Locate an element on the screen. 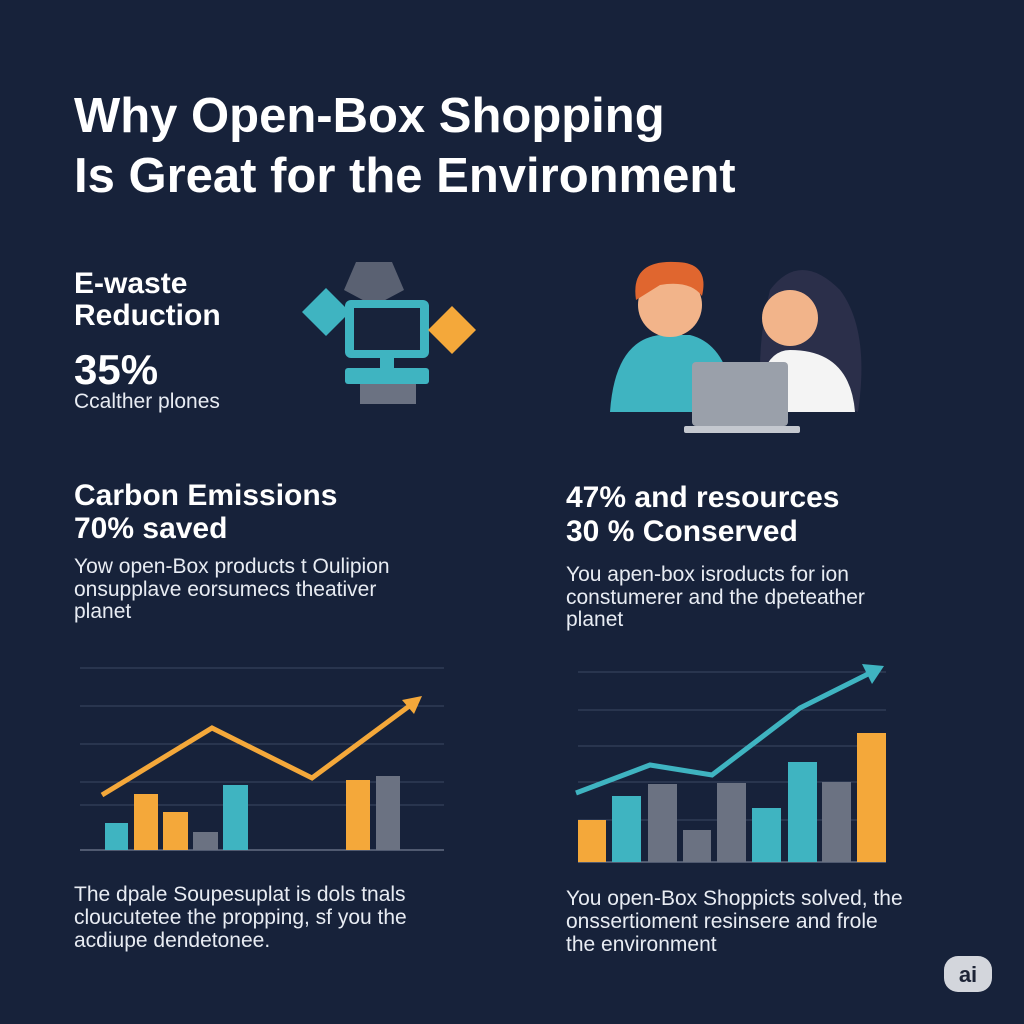 The height and width of the screenshot is (1024, 1024). recycle-illustration is located at coordinates (389, 333).